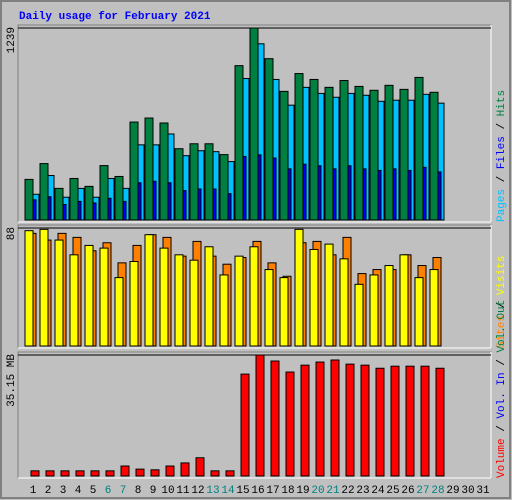  What do you see at coordinates (333, 491) in the screenshot?
I see `x-tick-label: 21` at bounding box center [333, 491].